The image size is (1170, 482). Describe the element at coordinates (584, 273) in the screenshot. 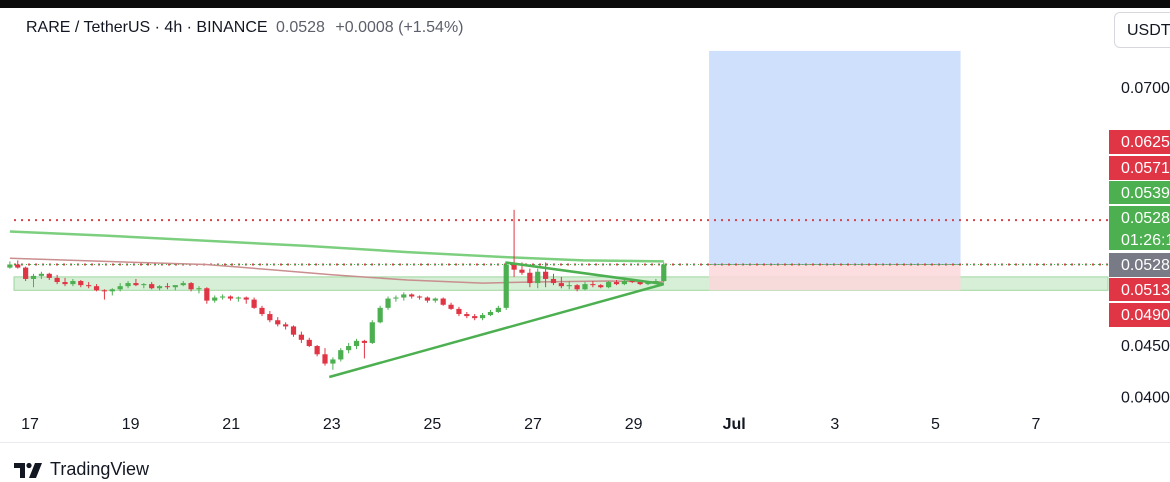

I see `triangle-upper-trendline` at that location.